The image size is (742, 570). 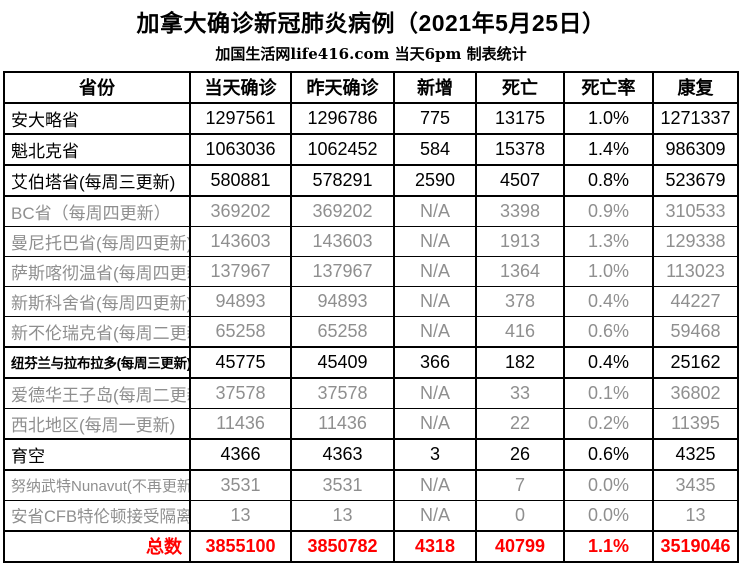 I want to click on cell-today: 1063036, so click(x=240, y=149).